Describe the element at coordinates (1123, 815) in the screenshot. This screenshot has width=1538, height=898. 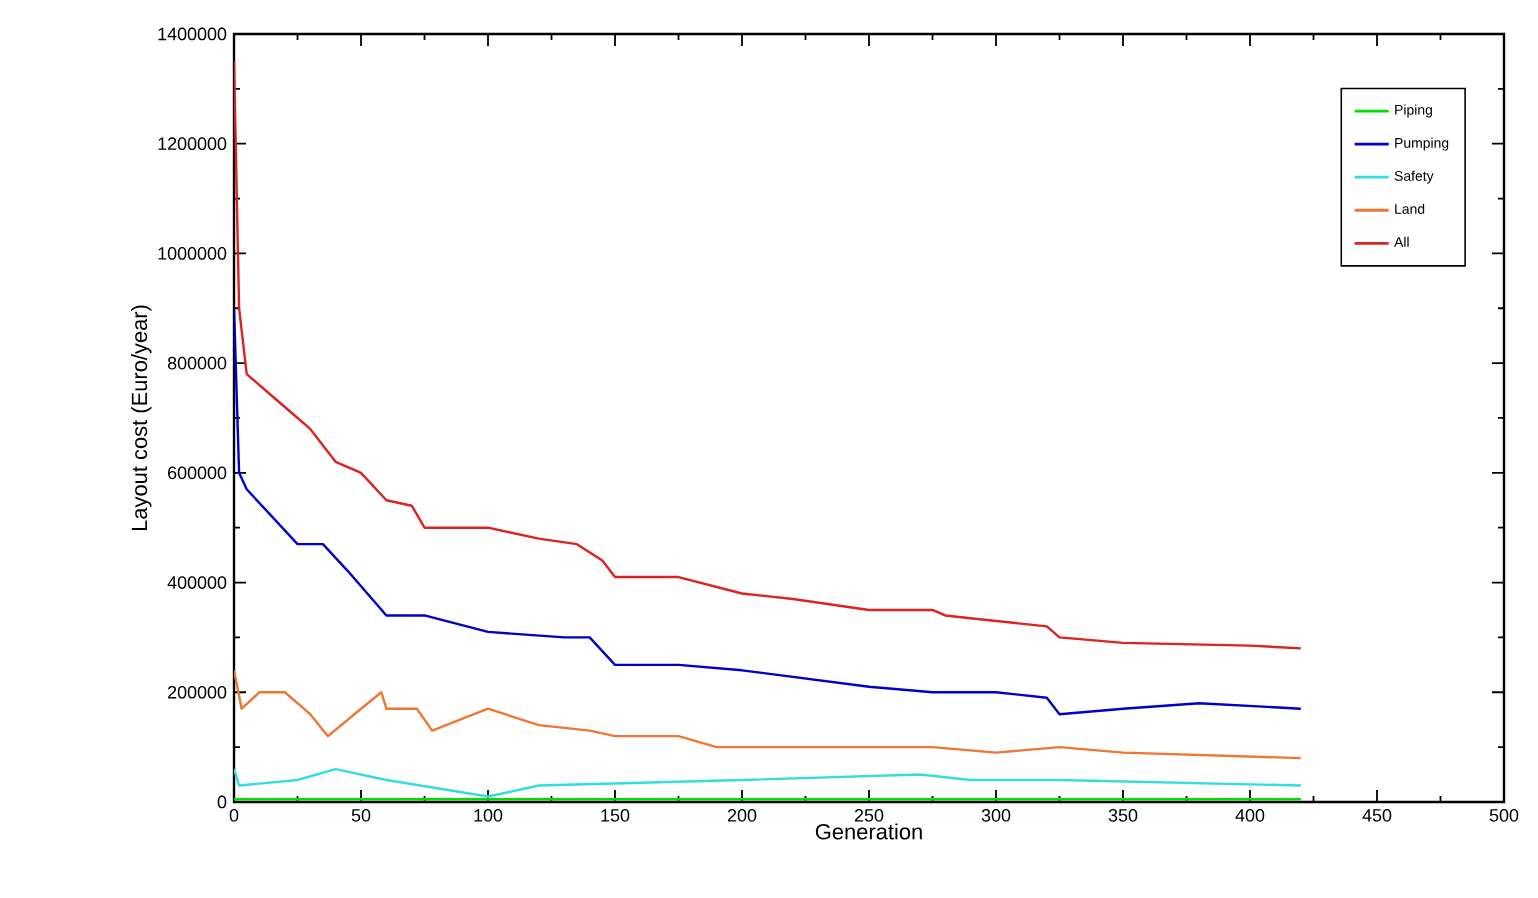
I see `x-tick-label: 350` at that location.